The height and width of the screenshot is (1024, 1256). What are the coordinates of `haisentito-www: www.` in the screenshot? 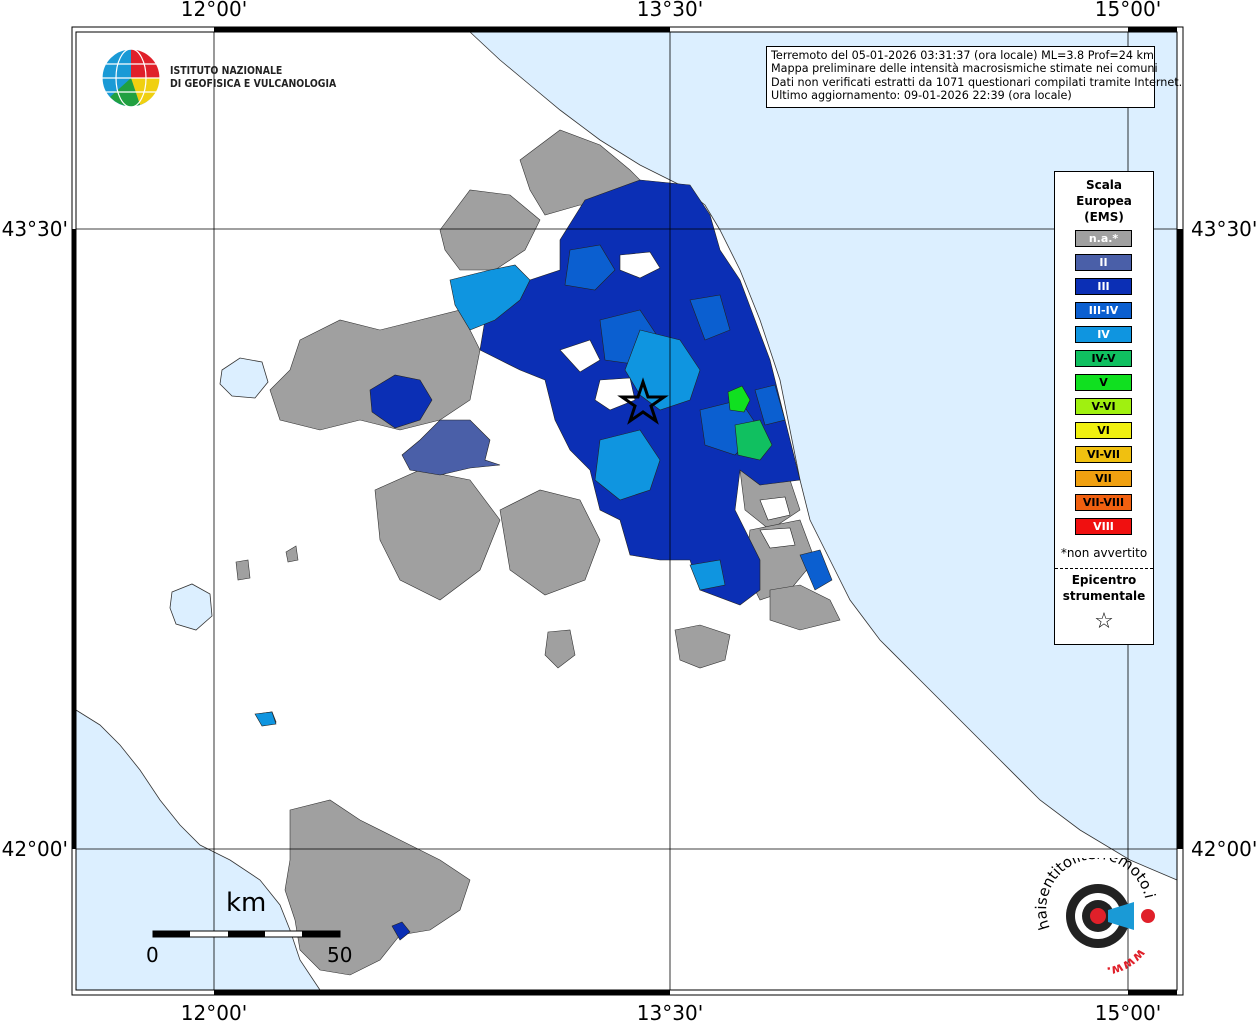 It's located at (1126, 961).